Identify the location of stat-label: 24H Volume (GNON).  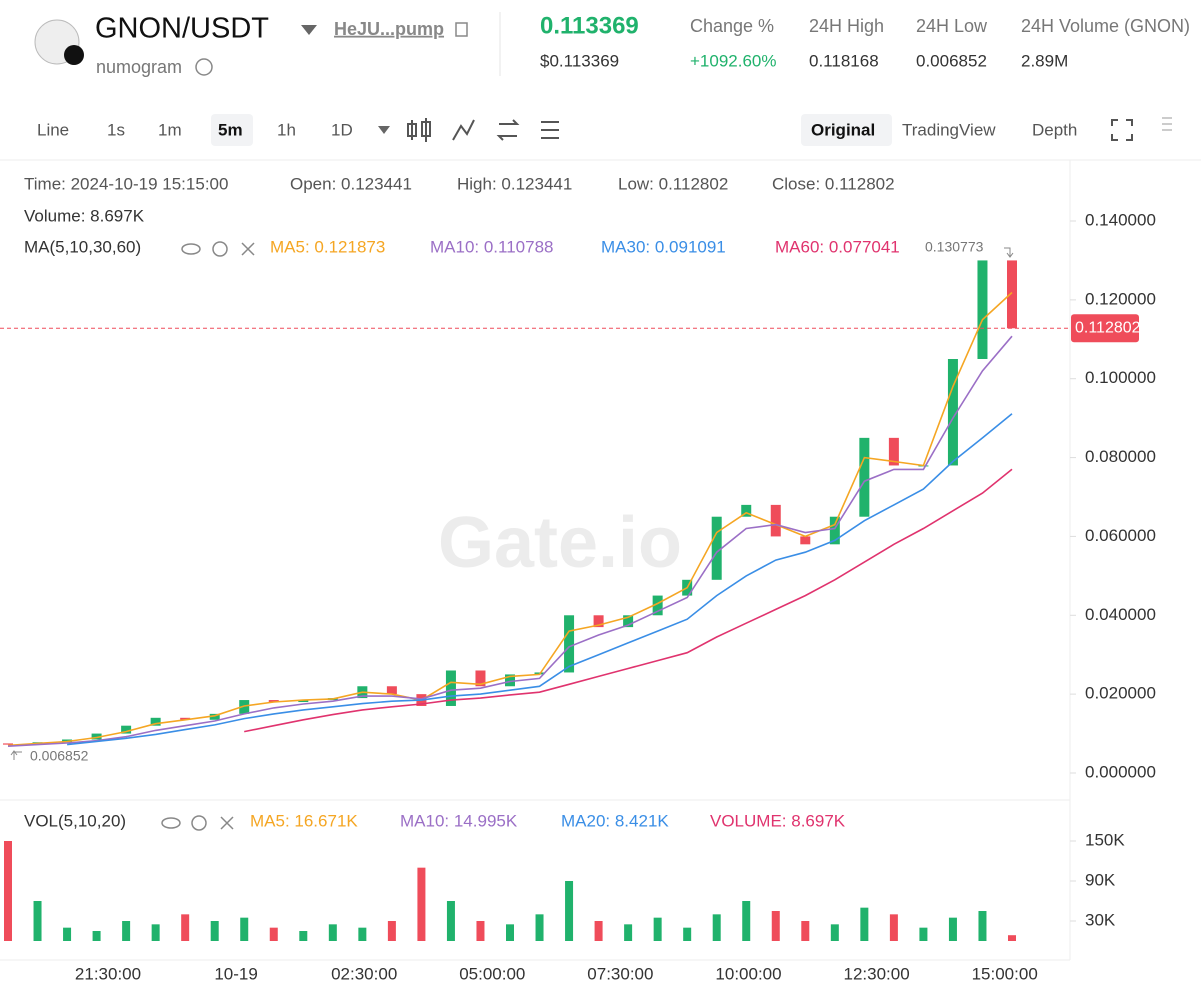
(1105, 26).